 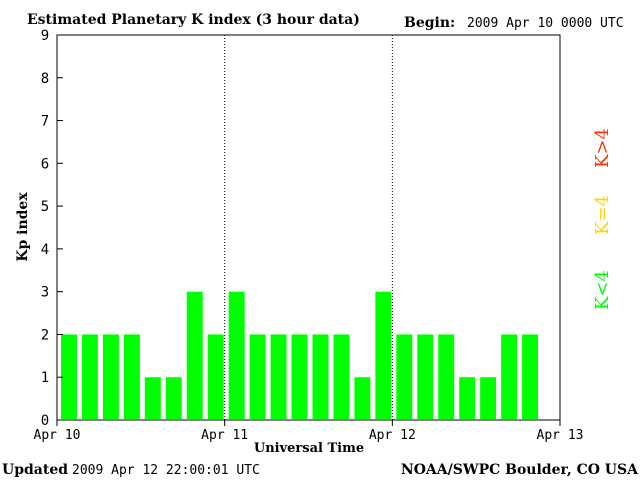 I want to click on y-tick-label: 3, so click(x=45, y=293).